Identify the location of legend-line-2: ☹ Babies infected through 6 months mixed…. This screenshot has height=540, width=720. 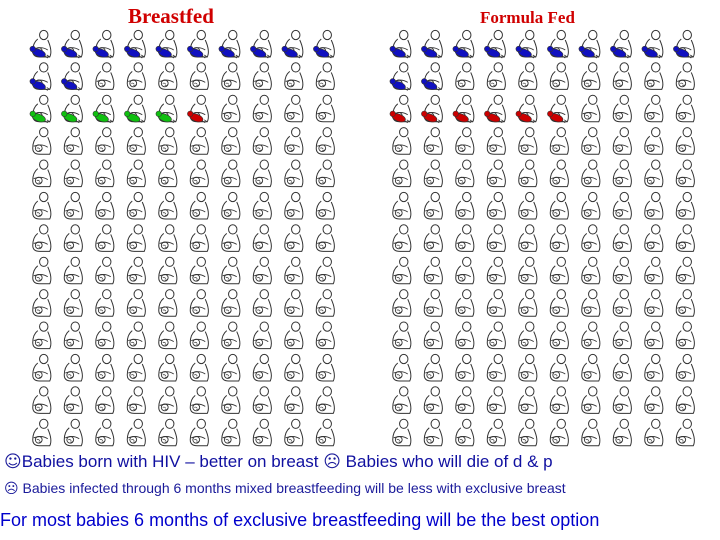
(285, 488).